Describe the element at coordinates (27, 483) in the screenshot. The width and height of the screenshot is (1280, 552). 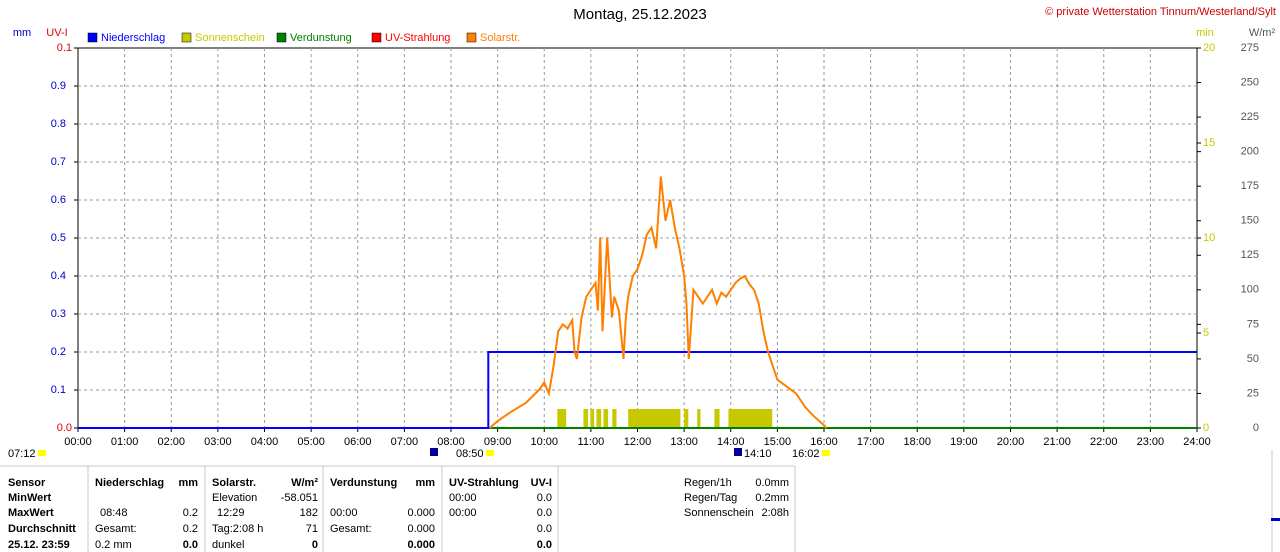
I see `row-label: Sensor` at that location.